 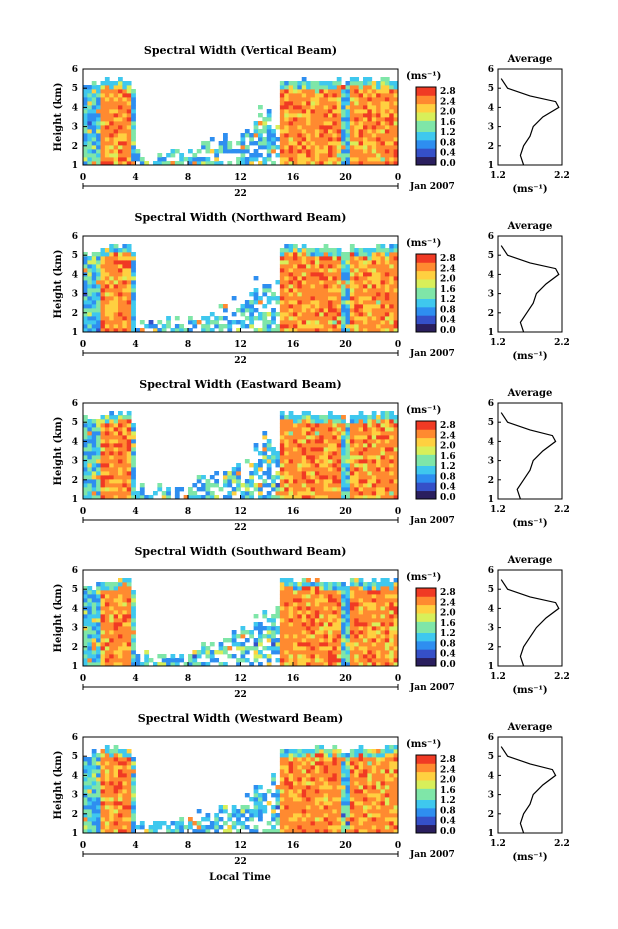 What do you see at coordinates (75, 423) in the screenshot?
I see `y-tick-label: 5` at bounding box center [75, 423].